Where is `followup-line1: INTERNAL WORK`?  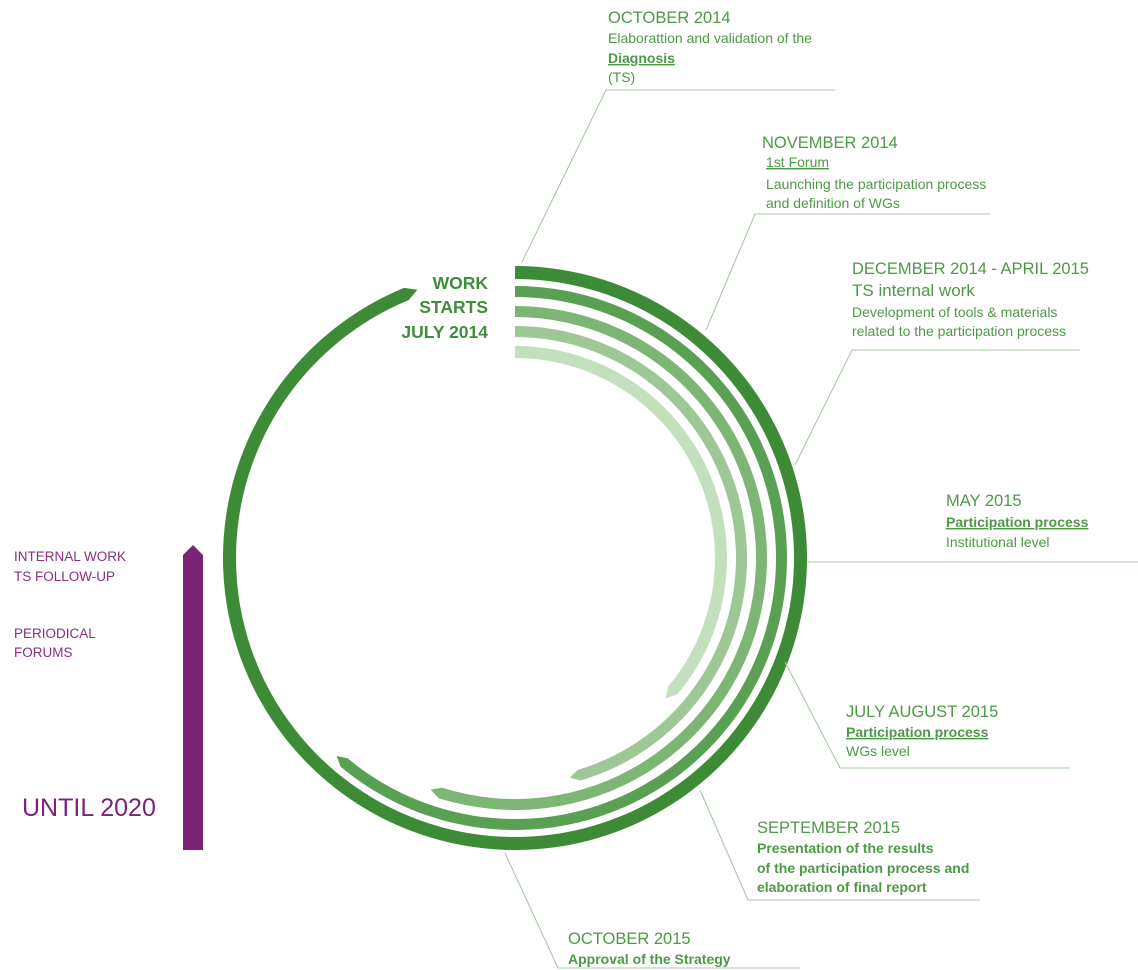
followup-line1: INTERNAL WORK is located at coordinates (70, 556).